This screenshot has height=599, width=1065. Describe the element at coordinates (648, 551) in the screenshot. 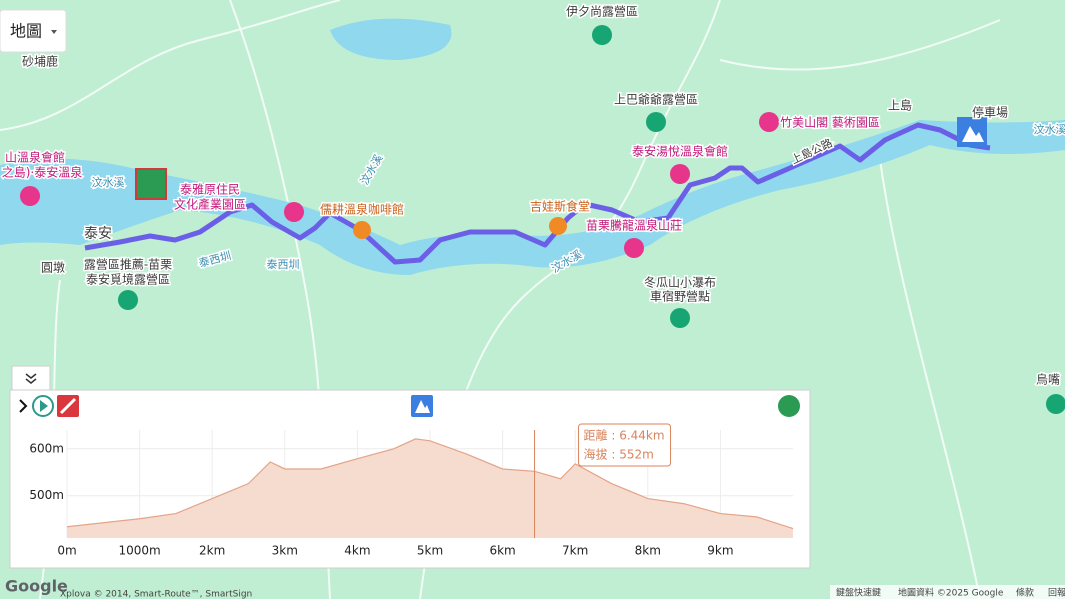

I see `x-tick-label: 8km` at that location.